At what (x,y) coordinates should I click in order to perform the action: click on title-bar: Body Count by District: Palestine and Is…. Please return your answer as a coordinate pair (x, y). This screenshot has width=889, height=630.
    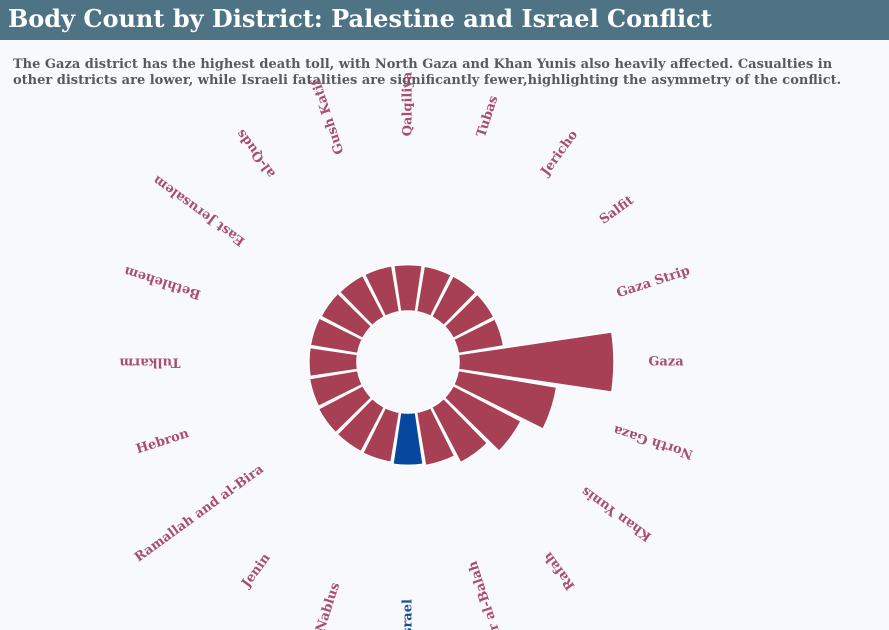
    Looking at the image, I should click on (444, 20).